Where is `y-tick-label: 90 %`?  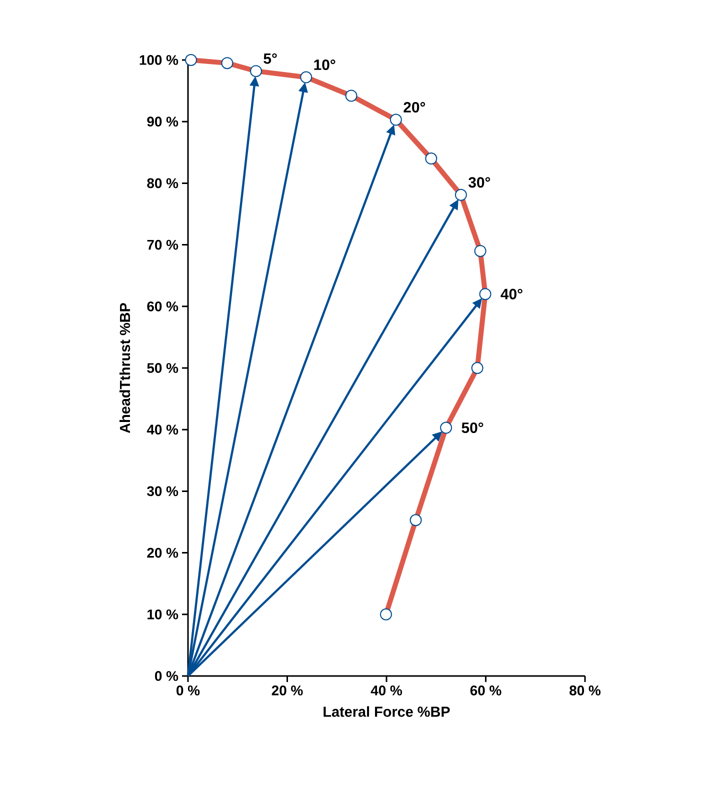
y-tick-label: 90 % is located at coordinates (162, 121).